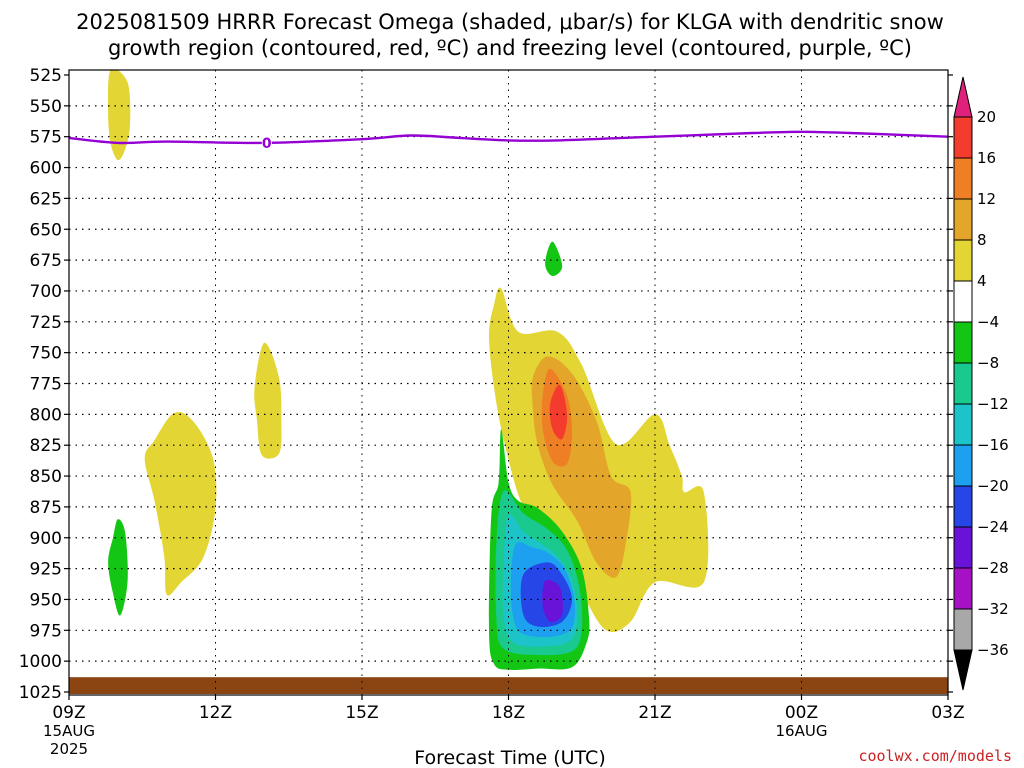 Image resolution: width=1024 pixels, height=768 pixels. Describe the element at coordinates (46, 570) in the screenshot. I see `y-tick-label-16: 925` at that location.